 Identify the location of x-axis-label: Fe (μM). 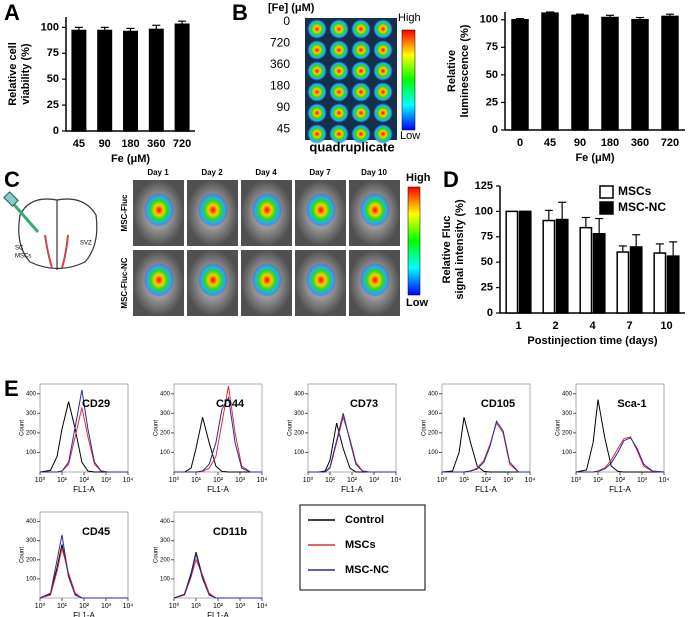
(130, 159).